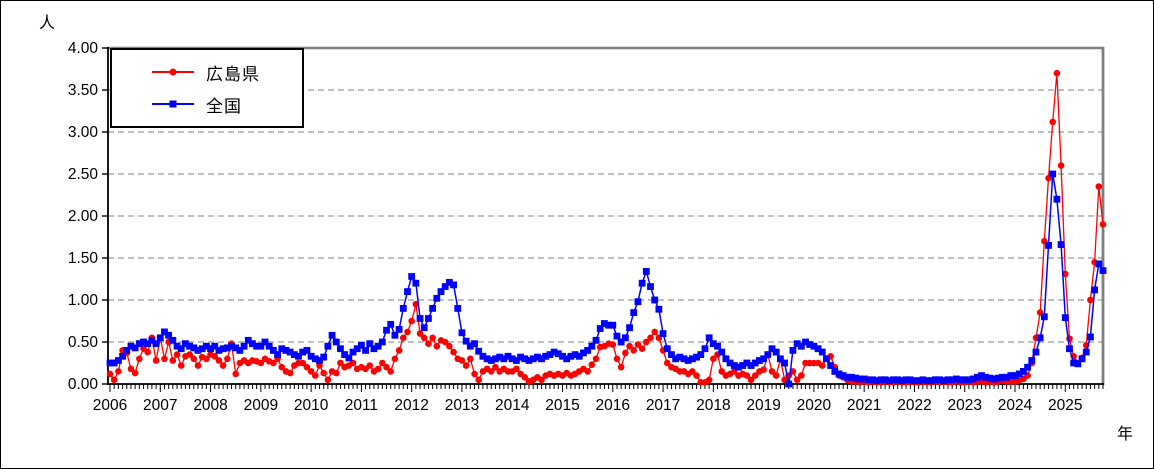 This screenshot has width=1154, height=469. What do you see at coordinates (83, 48) in the screenshot?
I see `y-tick-label: 4.00` at bounding box center [83, 48].